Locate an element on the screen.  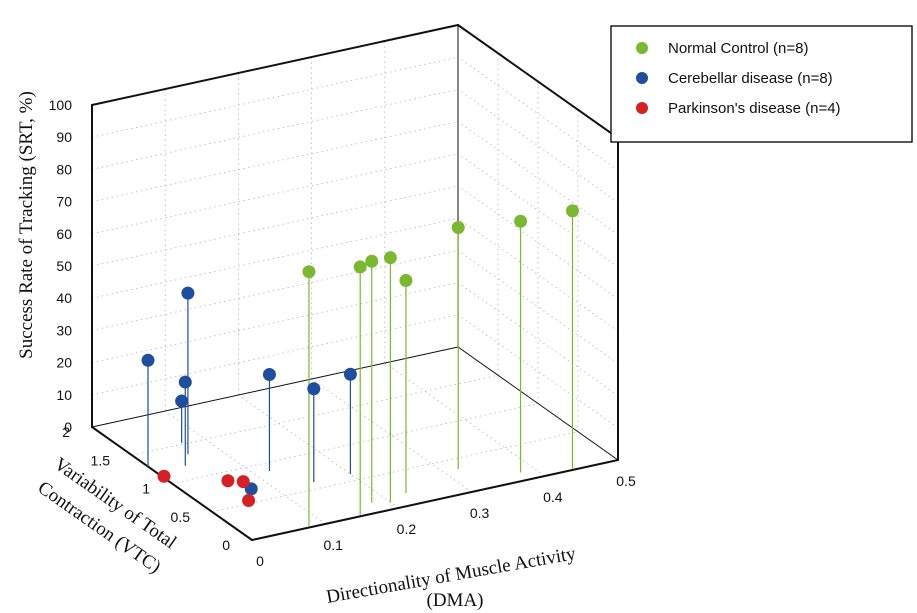
y-tick-label: 1.5 is located at coordinates (101, 460).